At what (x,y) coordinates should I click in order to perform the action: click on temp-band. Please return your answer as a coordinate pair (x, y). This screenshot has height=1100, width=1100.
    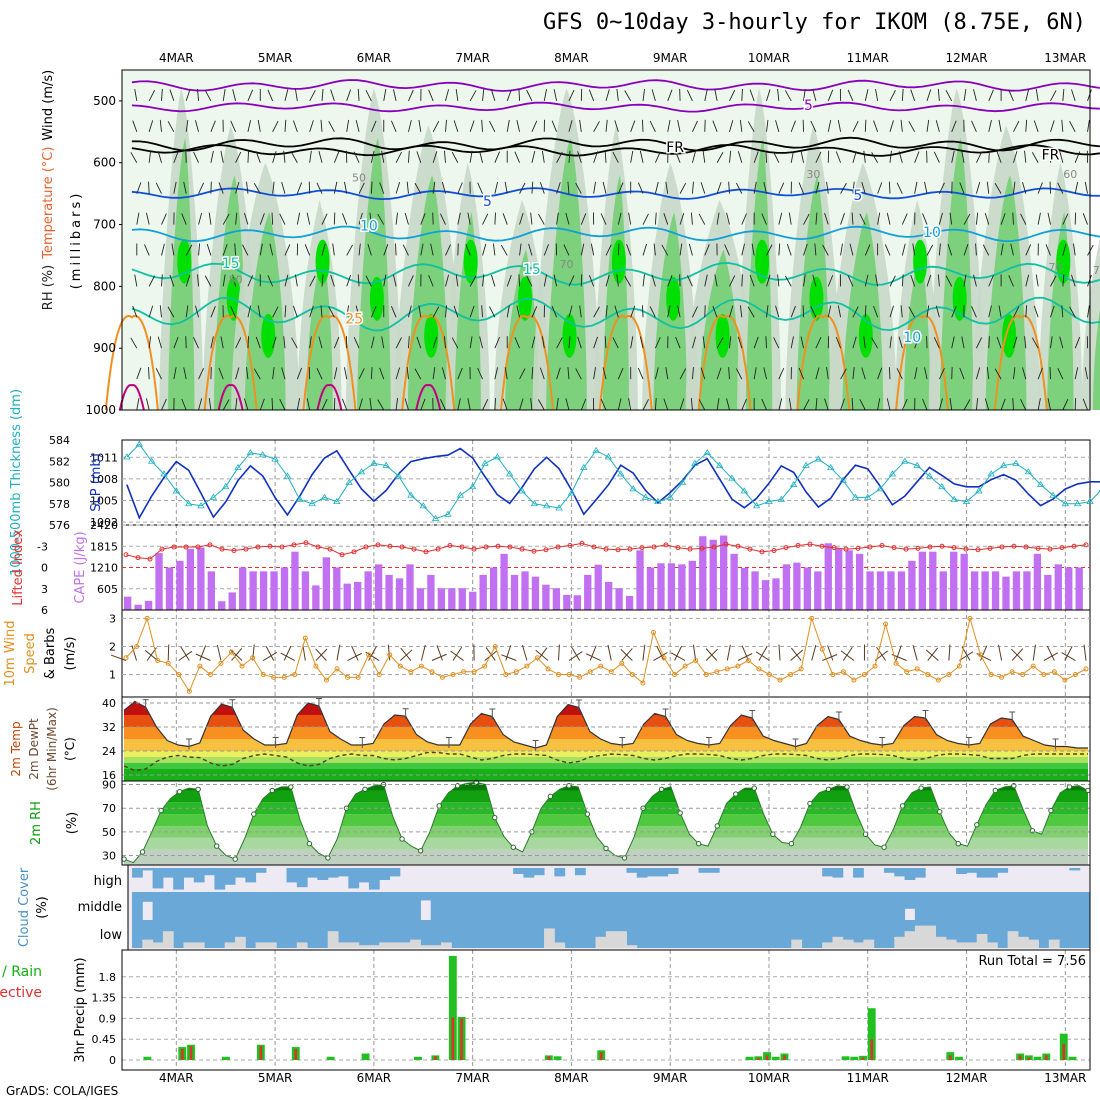
    Looking at the image, I should click on (606, 760).